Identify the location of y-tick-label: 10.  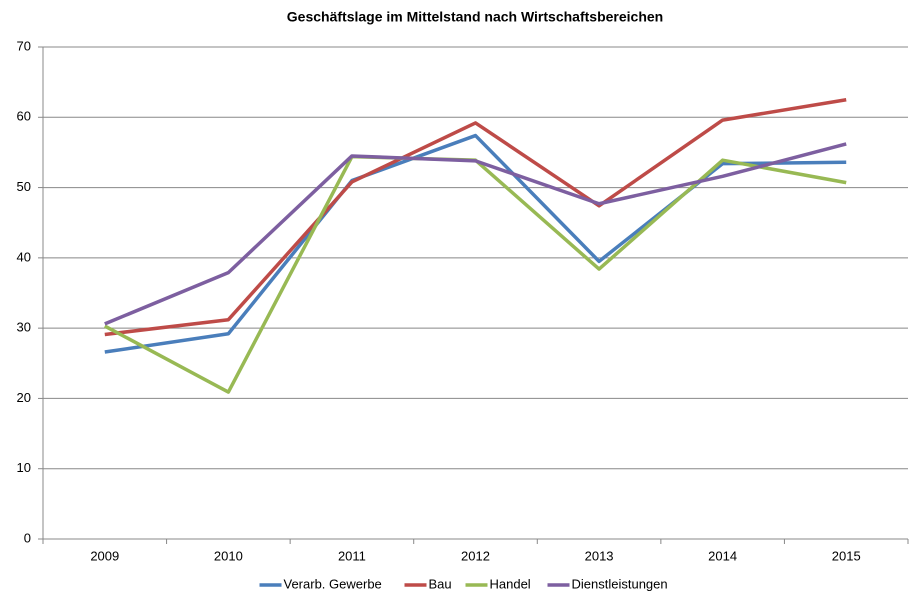
(24, 467).